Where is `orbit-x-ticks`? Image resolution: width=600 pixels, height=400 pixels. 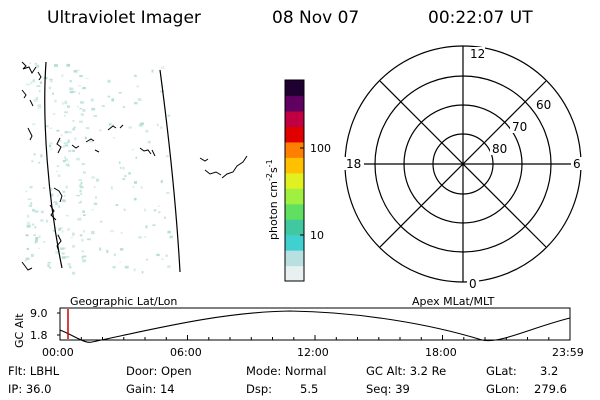 orbit-x-ticks is located at coordinates (315, 337).